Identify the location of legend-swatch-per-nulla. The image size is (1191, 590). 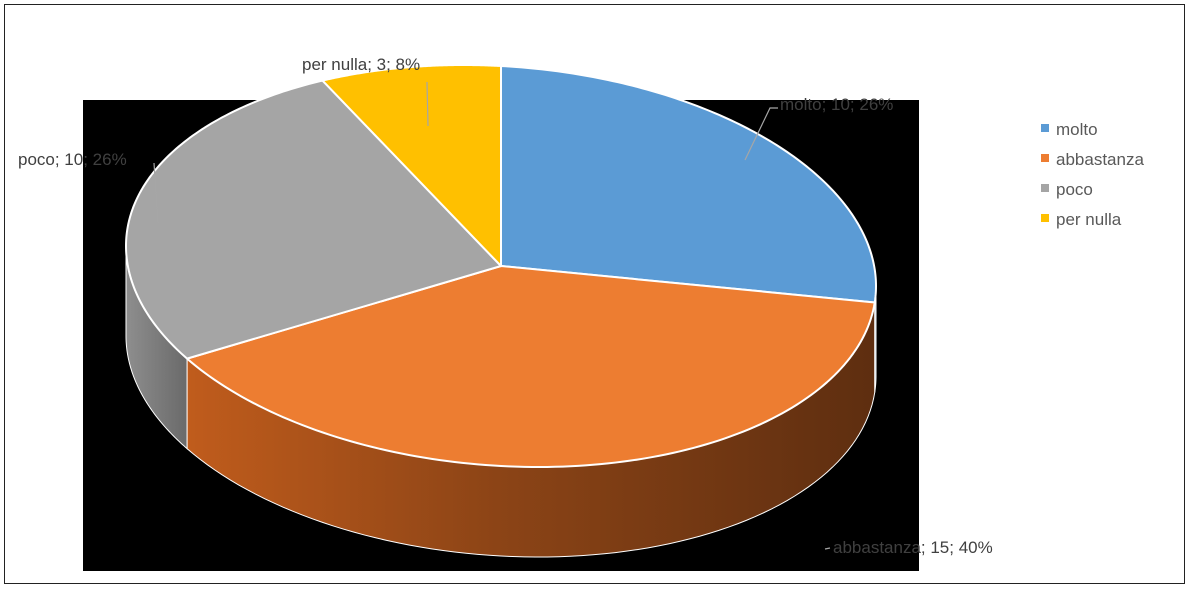
(1045, 218).